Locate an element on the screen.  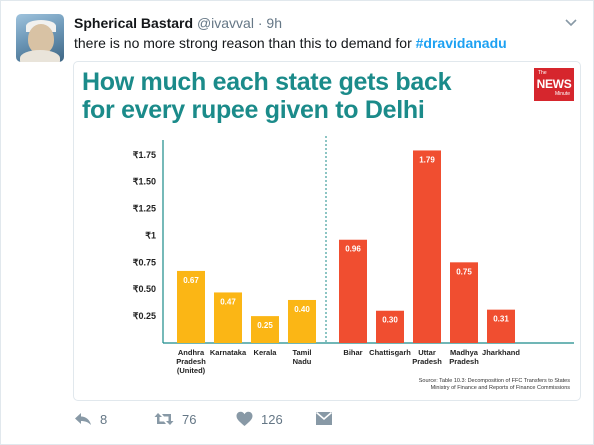
category-label-0-3-0: Tamil is located at coordinates (301, 352).